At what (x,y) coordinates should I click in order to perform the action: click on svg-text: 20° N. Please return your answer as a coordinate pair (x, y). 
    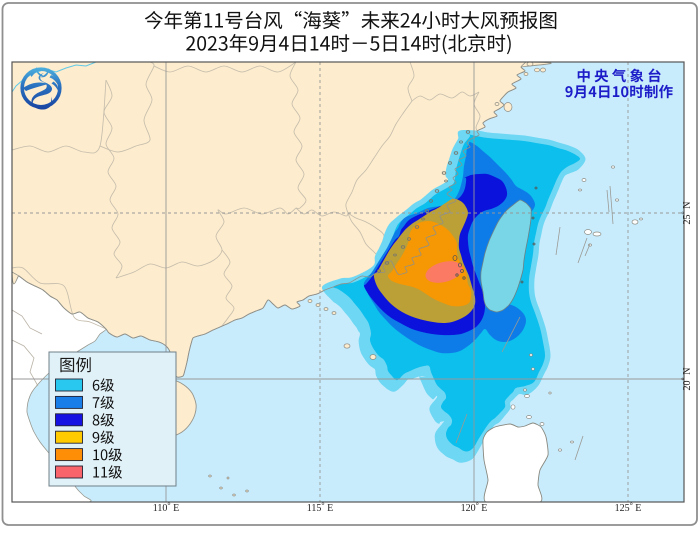
    Looking at the image, I should click on (686, 379).